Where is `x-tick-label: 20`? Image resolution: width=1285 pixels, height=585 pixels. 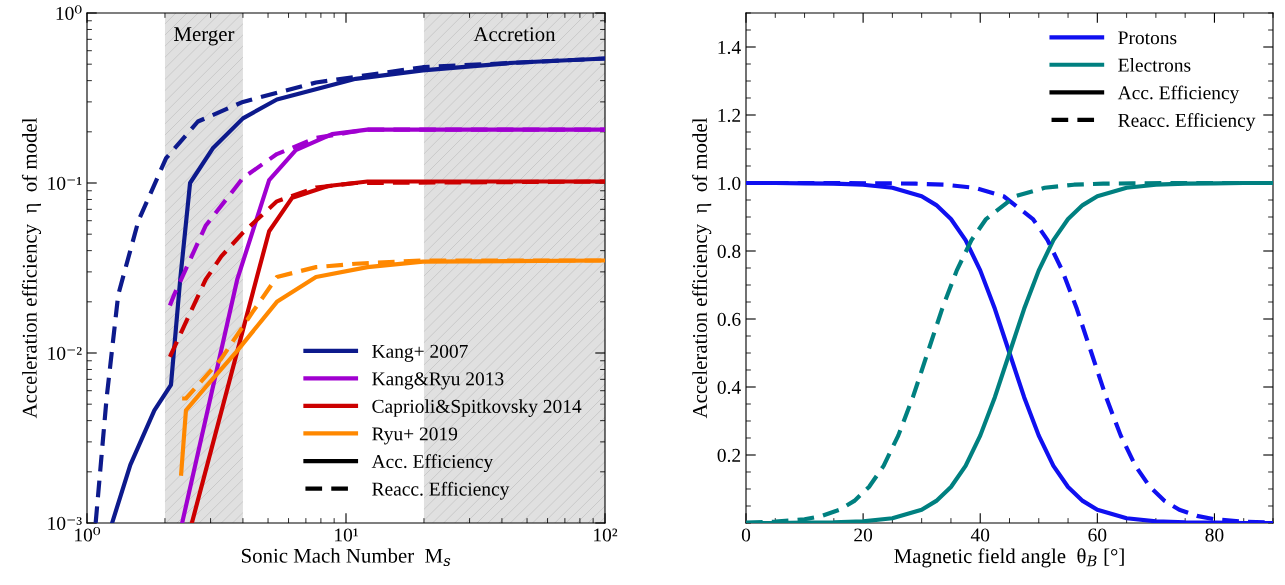 x-tick-label: 20 is located at coordinates (863, 535).